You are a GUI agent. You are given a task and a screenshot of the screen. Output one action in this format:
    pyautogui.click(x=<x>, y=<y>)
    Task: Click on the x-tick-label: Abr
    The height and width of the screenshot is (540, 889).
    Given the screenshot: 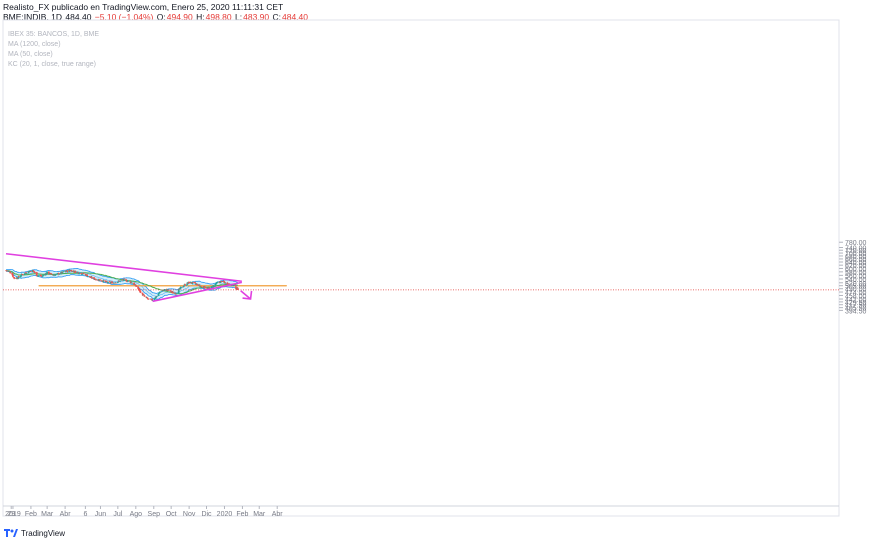 What is the action you would take?
    pyautogui.click(x=66, y=514)
    